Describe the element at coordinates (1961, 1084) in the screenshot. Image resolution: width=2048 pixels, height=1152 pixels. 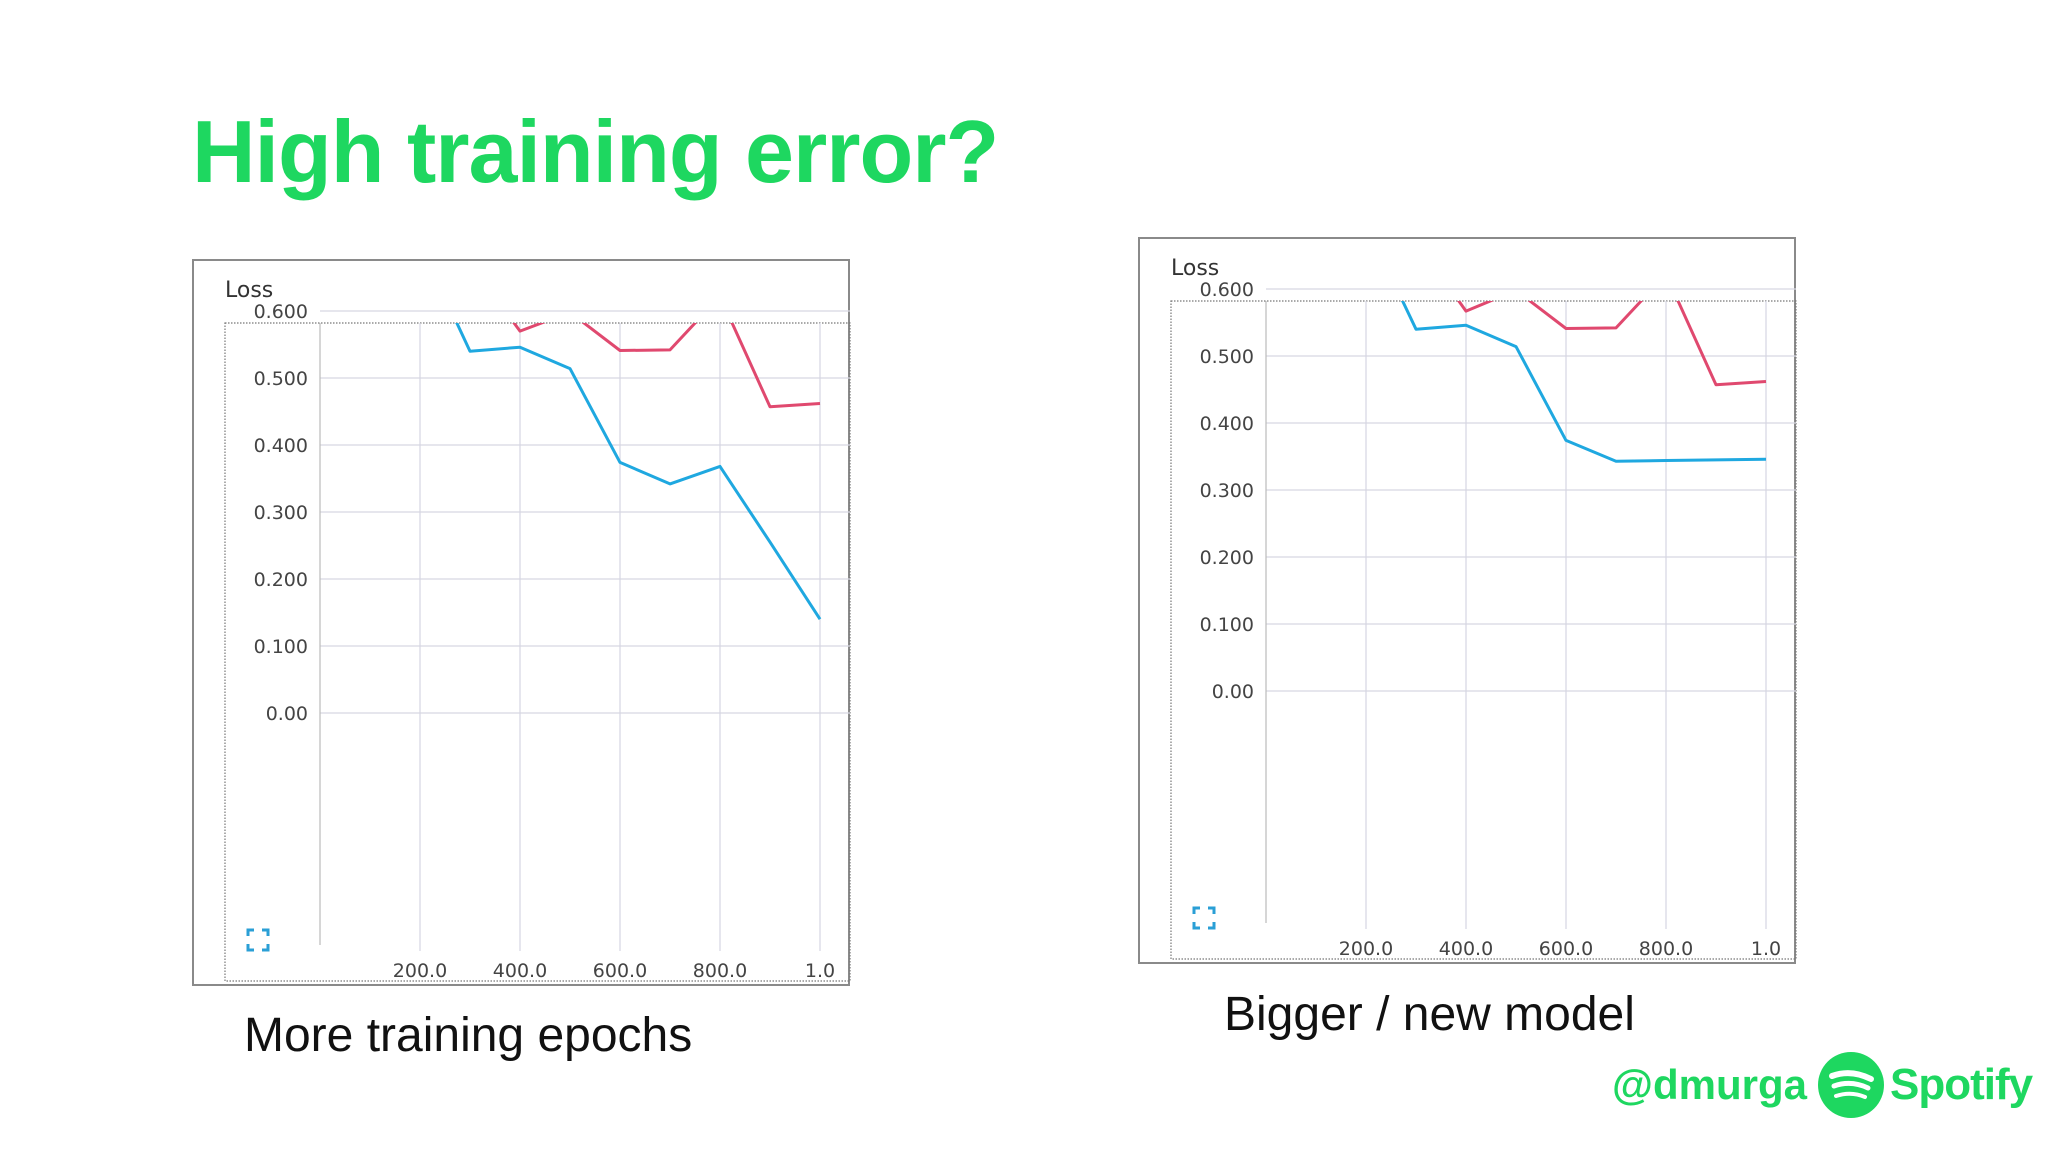
I see `brand-name: Spotify` at that location.